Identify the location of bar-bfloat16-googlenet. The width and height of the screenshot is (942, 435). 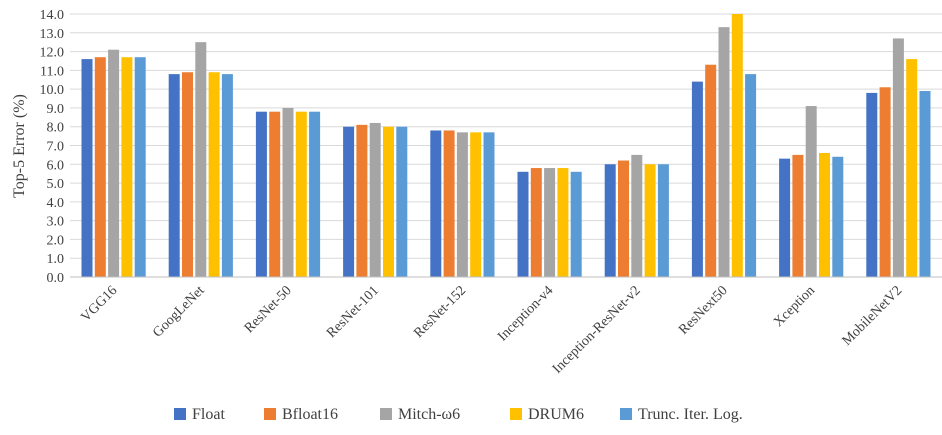
(187, 174).